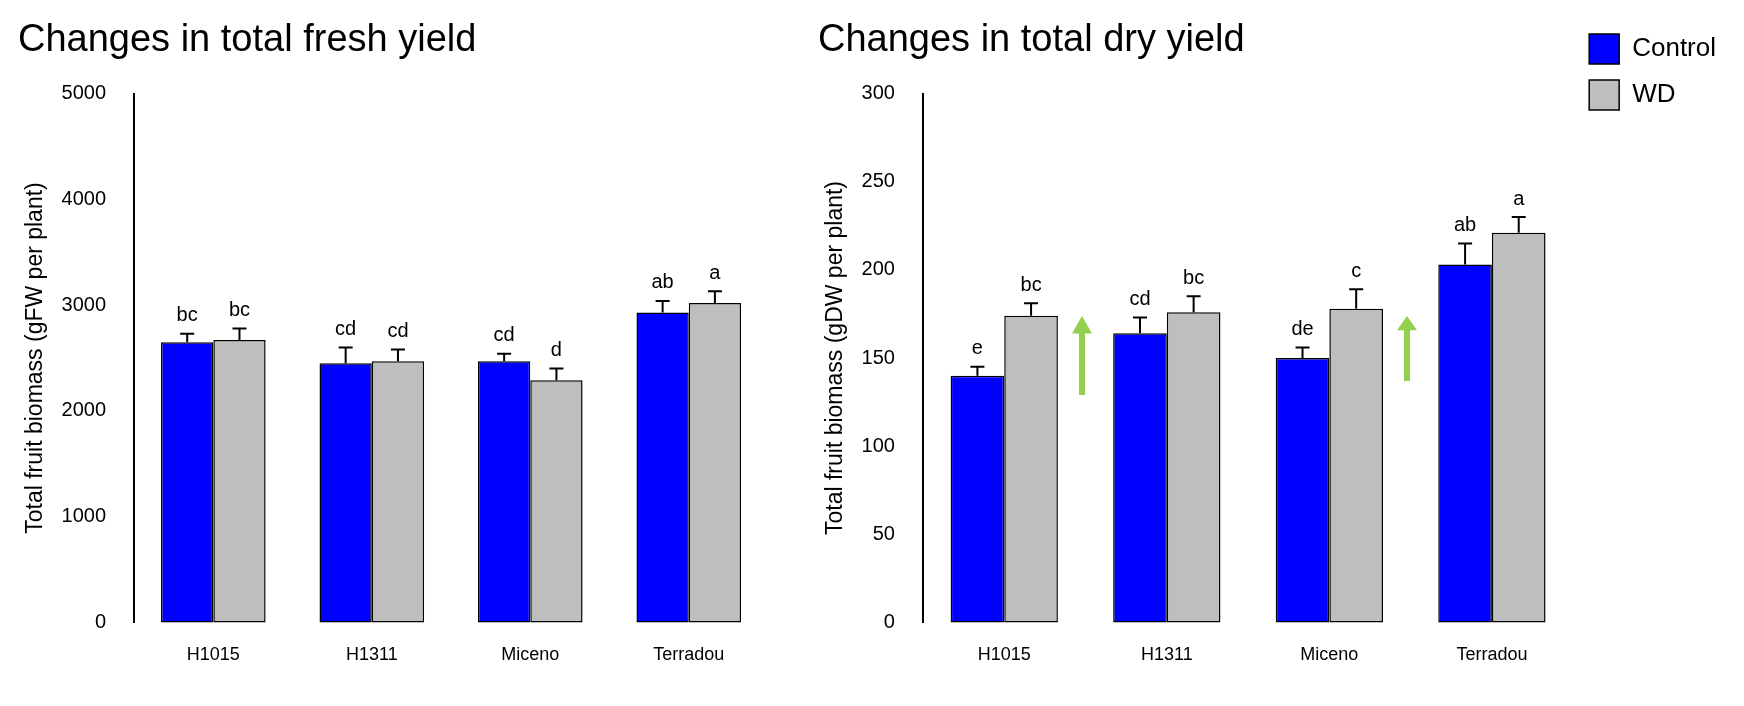 The height and width of the screenshot is (706, 1744). What do you see at coordinates (878, 444) in the screenshot?
I see `y-tick-label: 100` at bounding box center [878, 444].